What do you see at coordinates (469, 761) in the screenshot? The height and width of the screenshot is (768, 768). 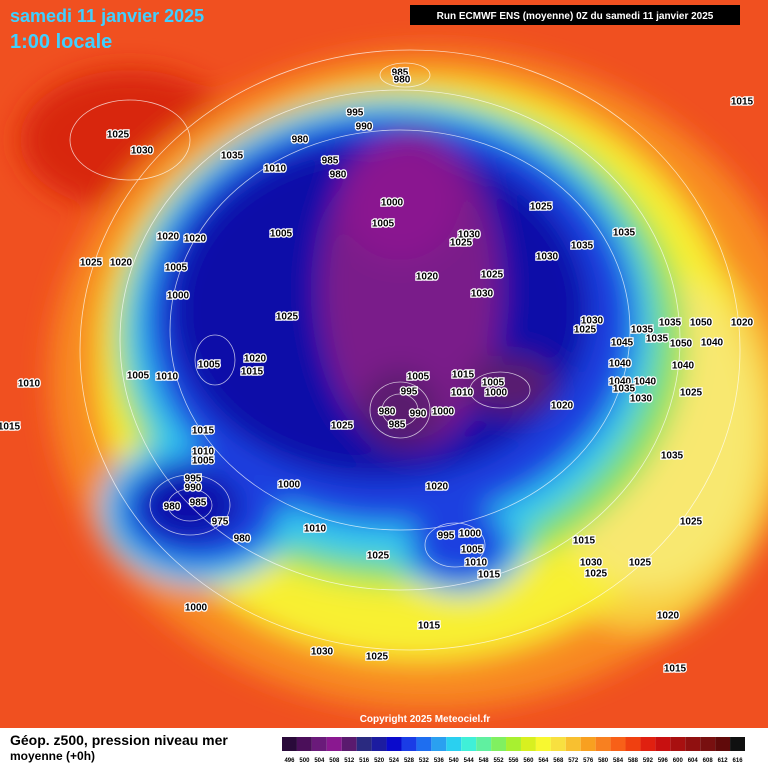 I see `legend-label: 544` at bounding box center [469, 761].